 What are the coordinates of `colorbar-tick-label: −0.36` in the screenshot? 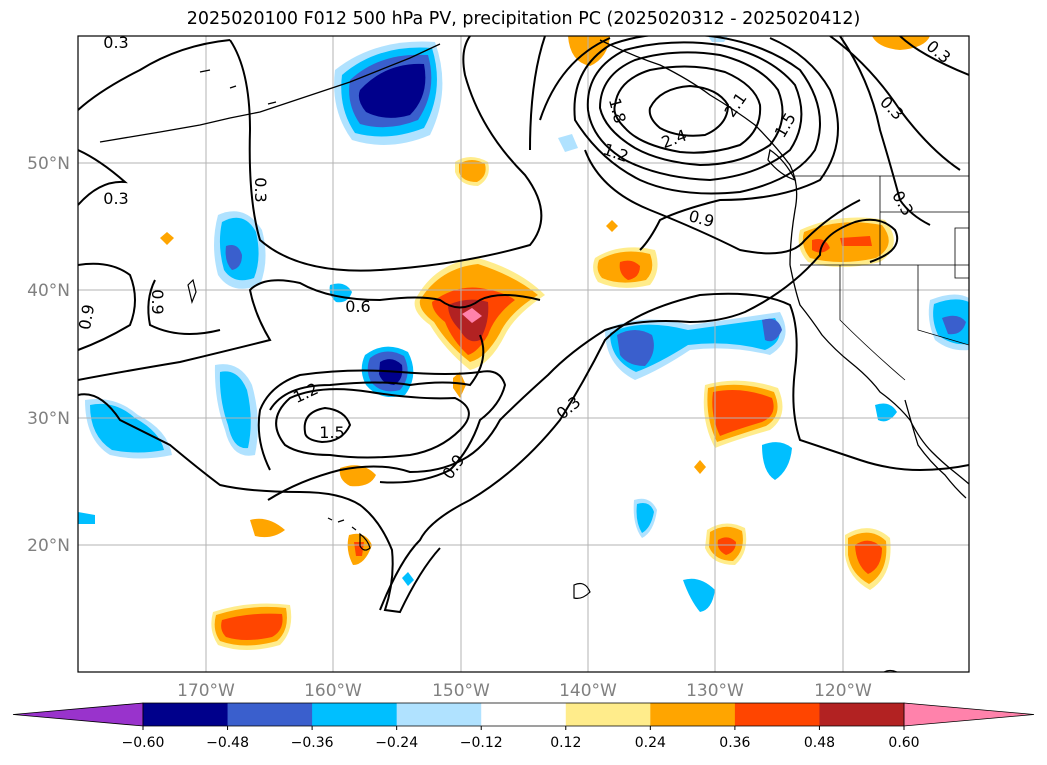 It's located at (312, 743).